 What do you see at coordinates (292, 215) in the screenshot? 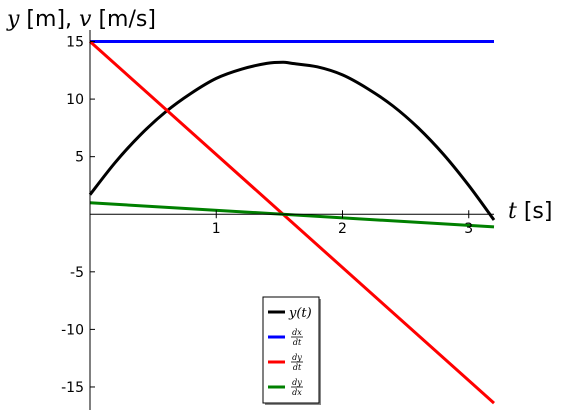
I see `series-line-dydx` at bounding box center [292, 215].